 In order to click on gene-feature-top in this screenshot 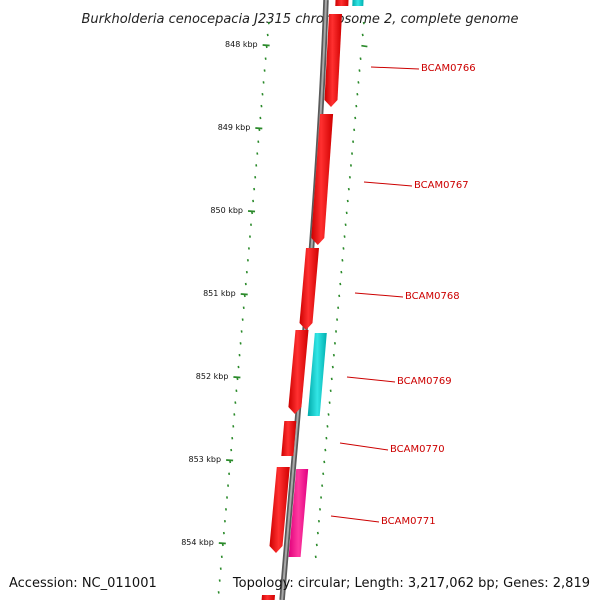, I will do `click(342, 3)`.